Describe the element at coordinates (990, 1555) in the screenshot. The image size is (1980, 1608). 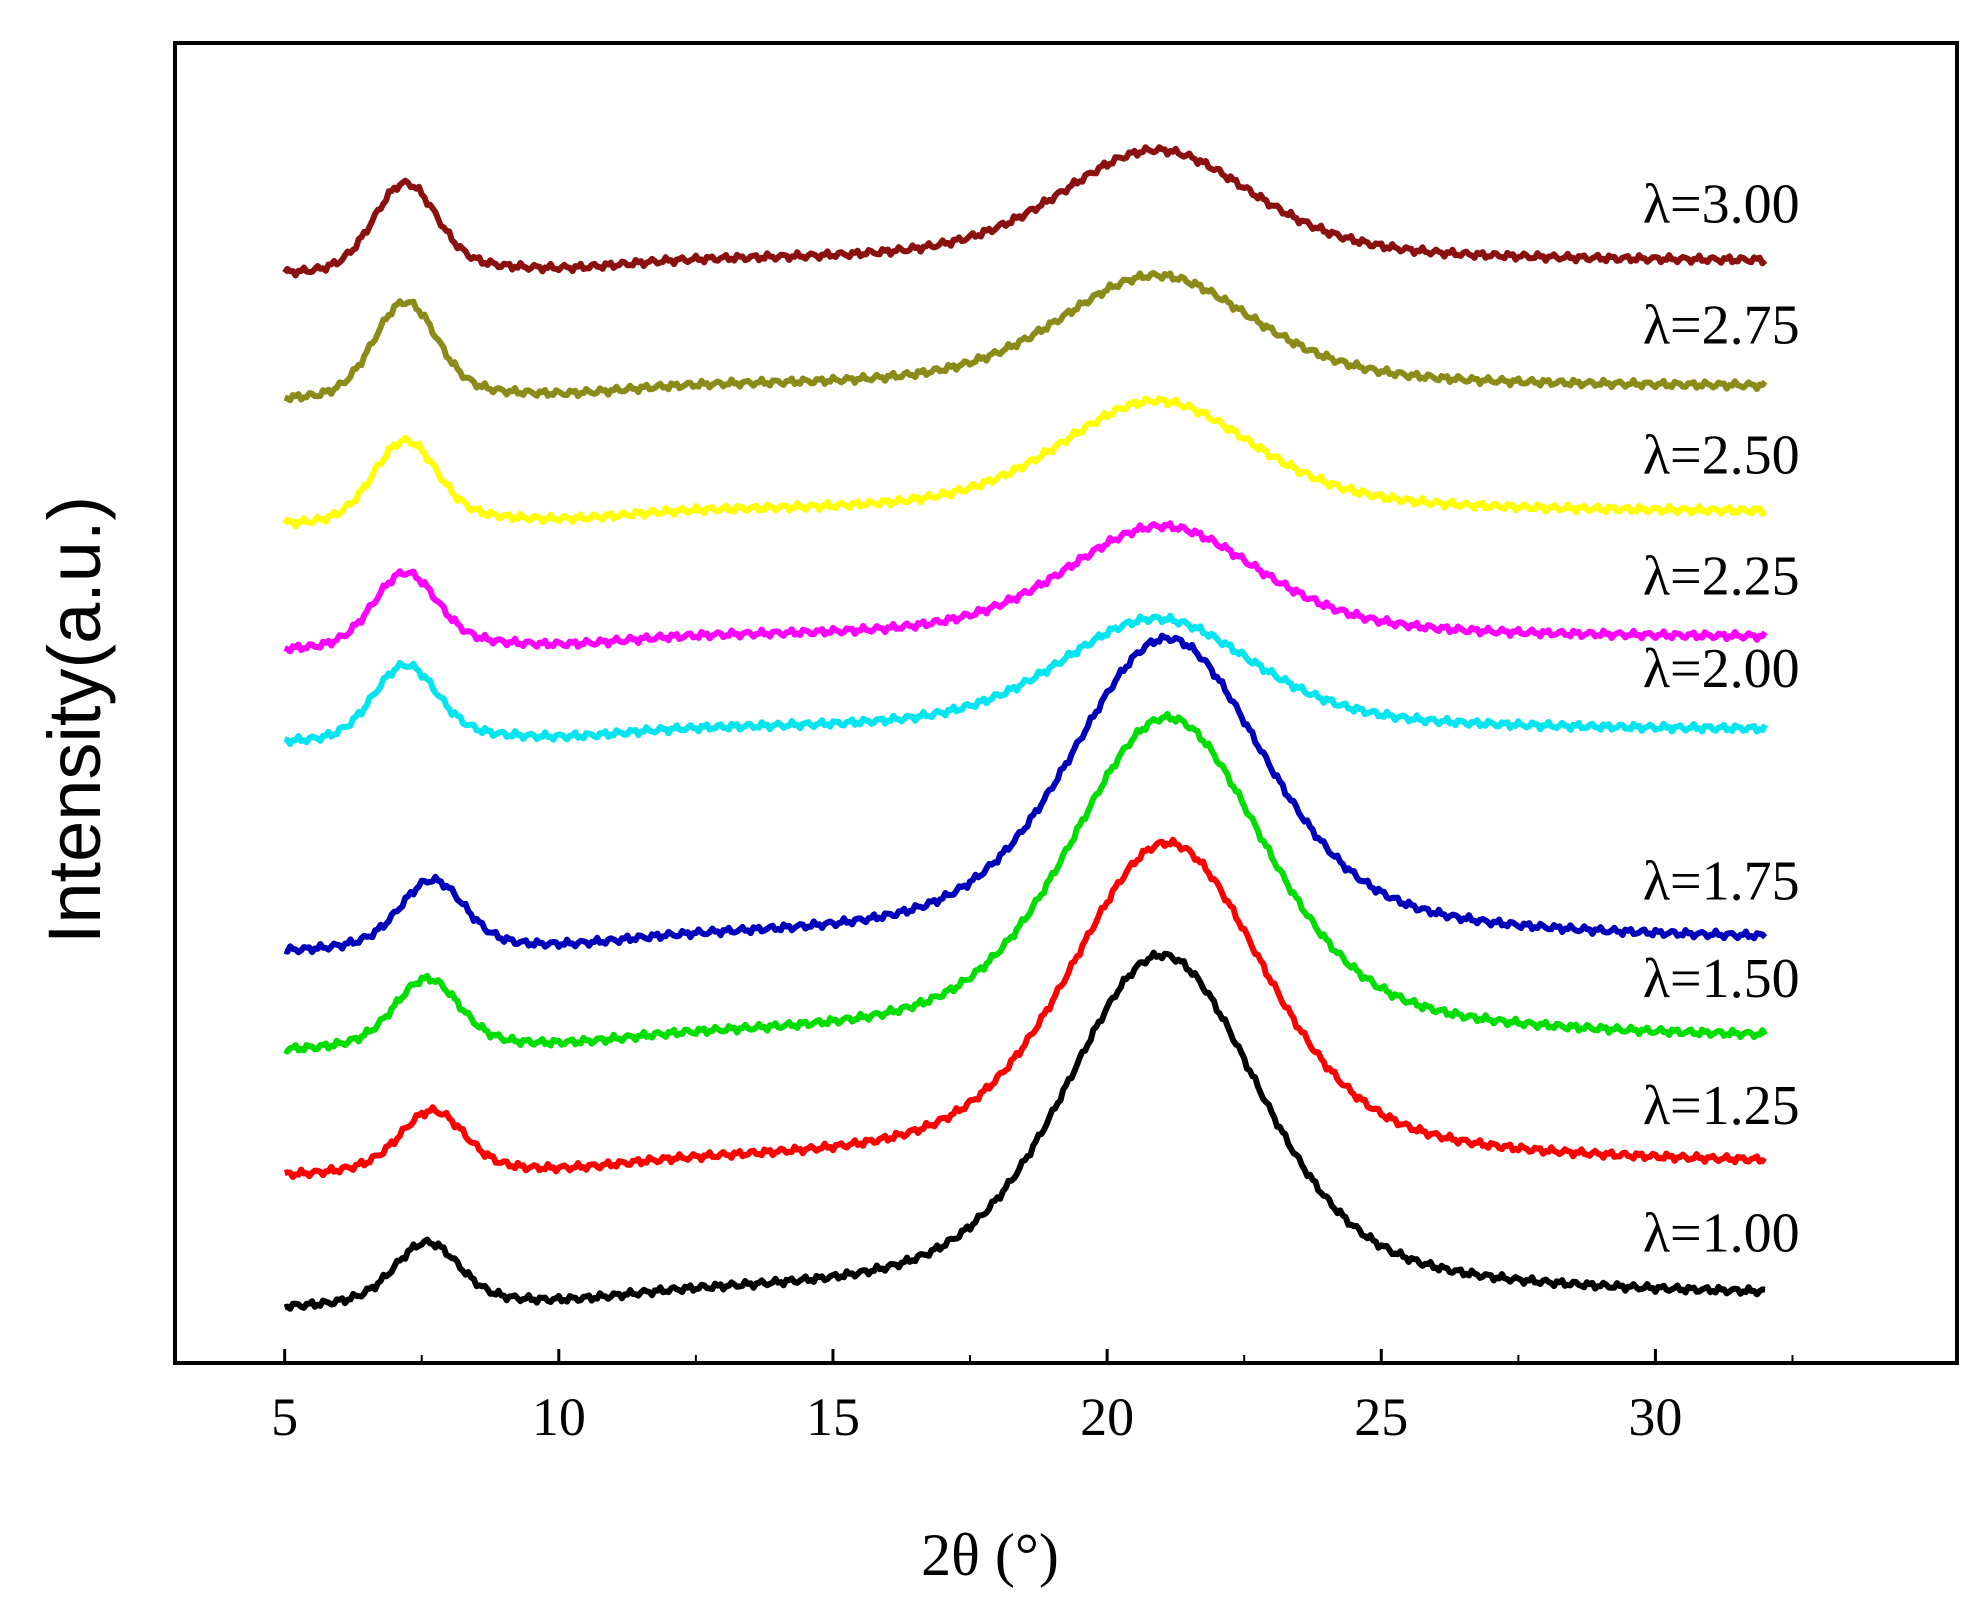
I see `x-axis-label: 2θ (°)` at that location.